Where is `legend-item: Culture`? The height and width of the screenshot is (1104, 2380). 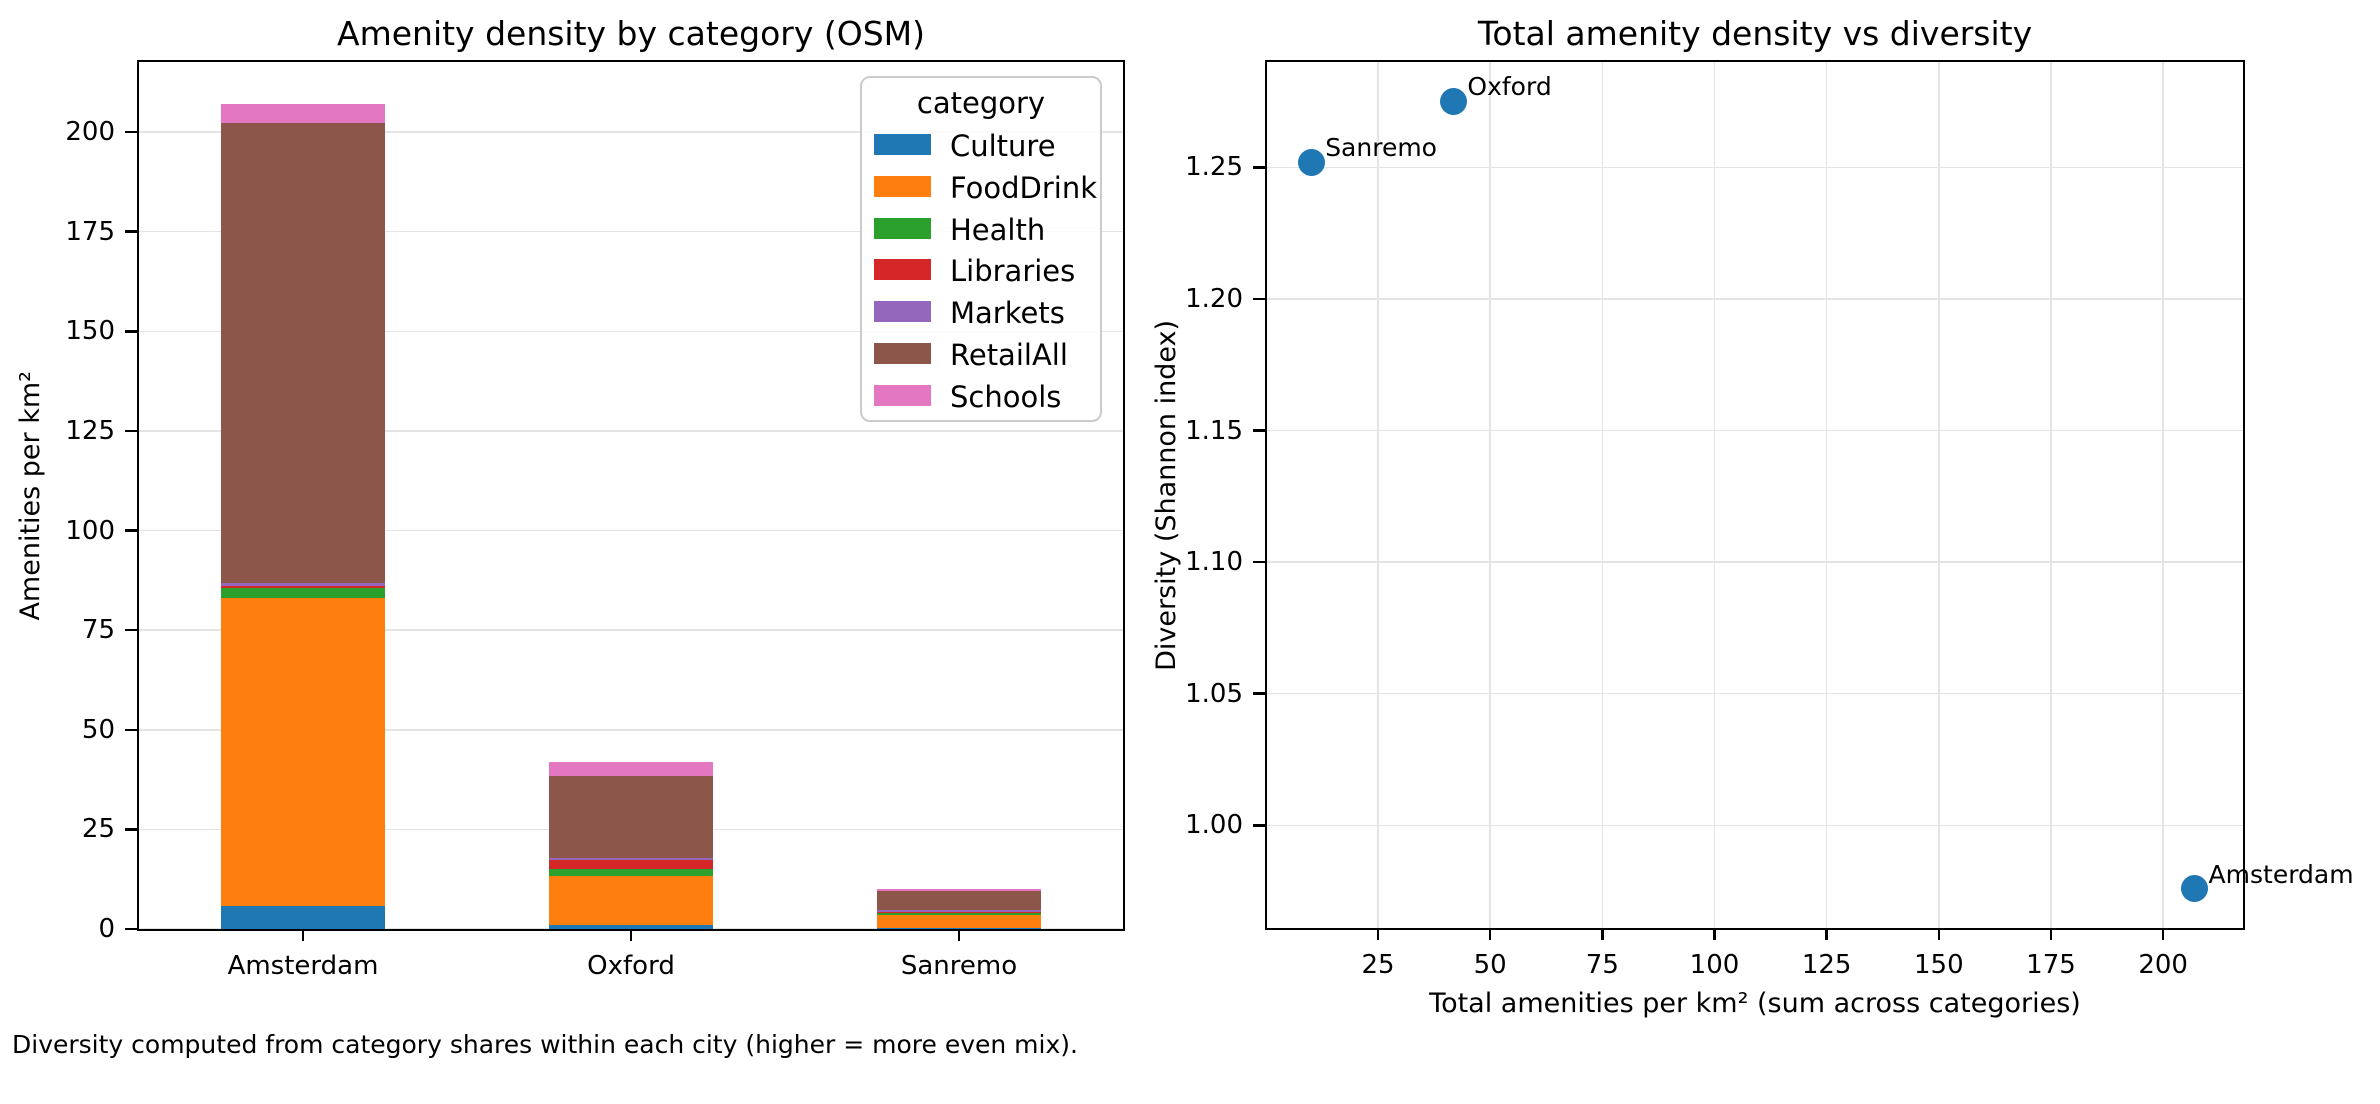 legend-item: Culture is located at coordinates (983, 145).